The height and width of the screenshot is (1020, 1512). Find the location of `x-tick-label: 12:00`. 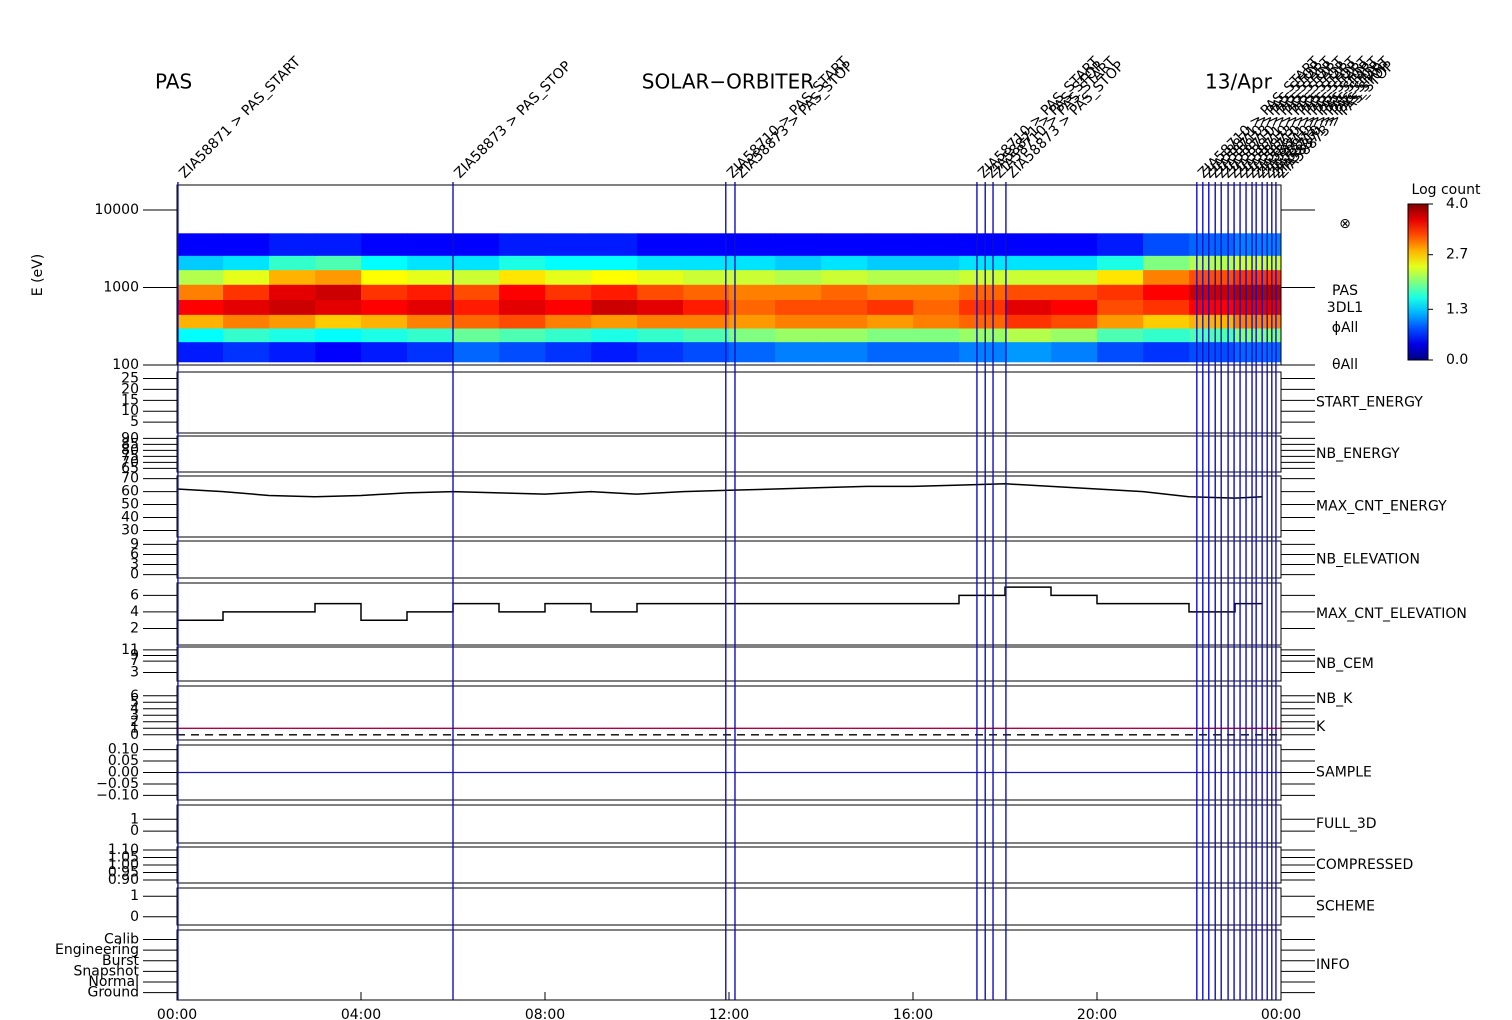

x-tick-label: 12:00 is located at coordinates (729, 1013).